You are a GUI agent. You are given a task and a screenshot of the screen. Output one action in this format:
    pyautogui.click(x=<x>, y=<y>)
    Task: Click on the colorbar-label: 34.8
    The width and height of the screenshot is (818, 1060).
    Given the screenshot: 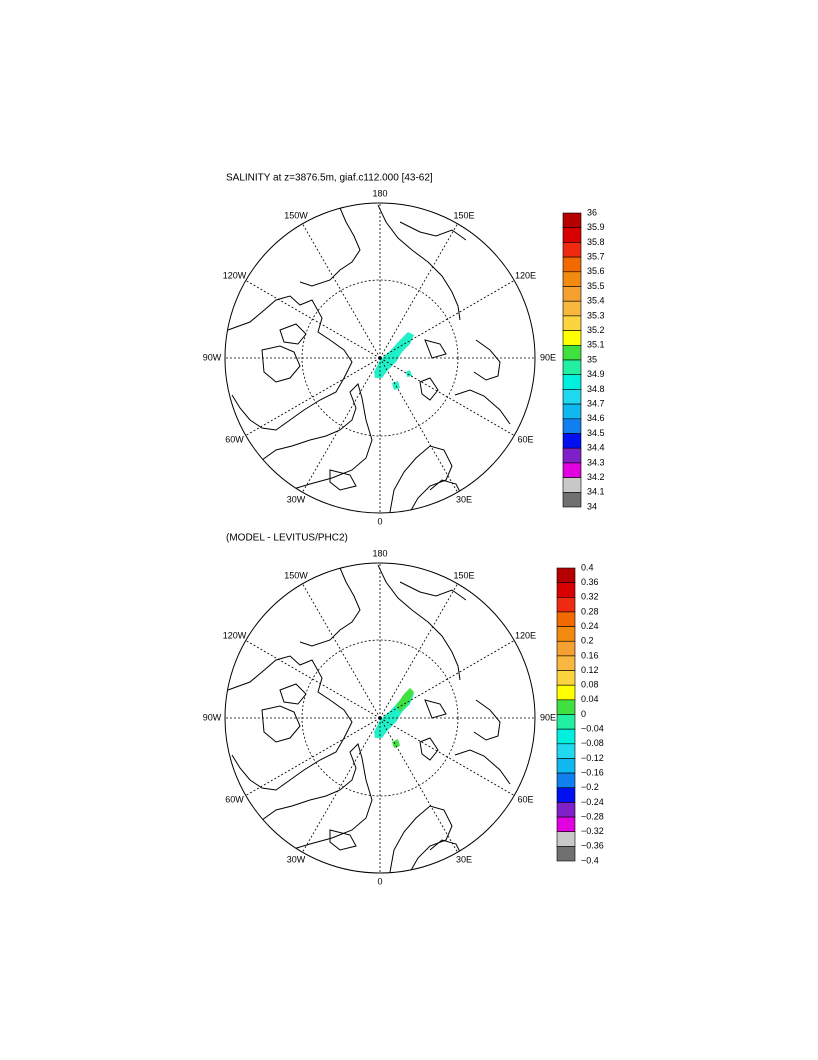 What is the action you would take?
    pyautogui.click(x=596, y=389)
    